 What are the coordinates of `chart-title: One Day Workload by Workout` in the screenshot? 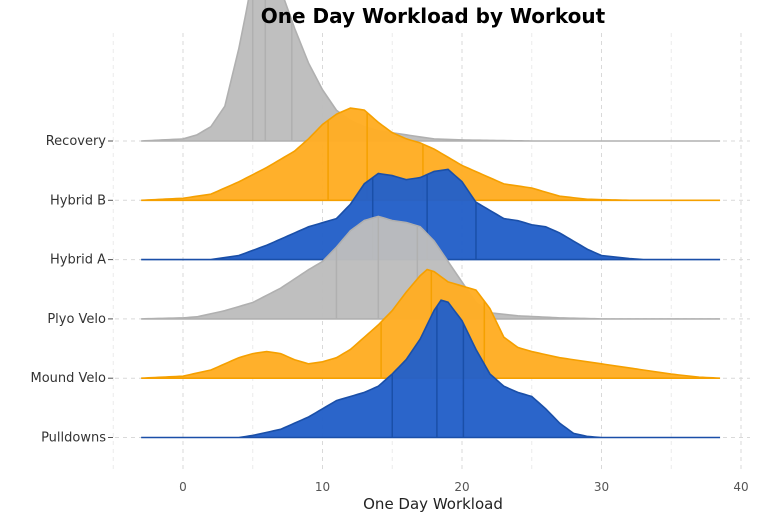 It's located at (433, 16).